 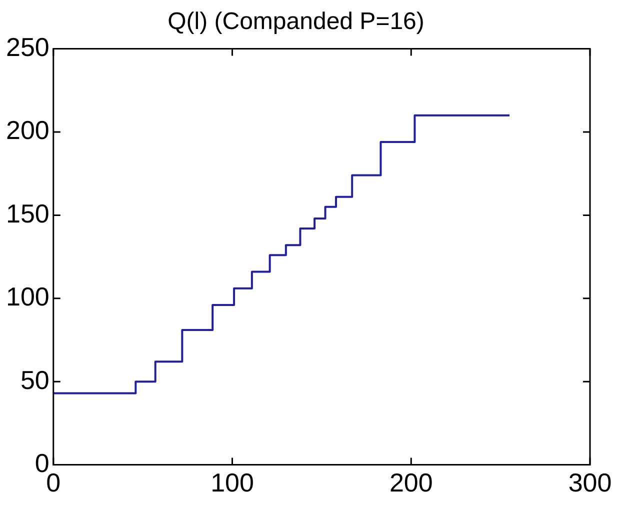 I want to click on x-tick-label: 200, so click(x=411, y=483).